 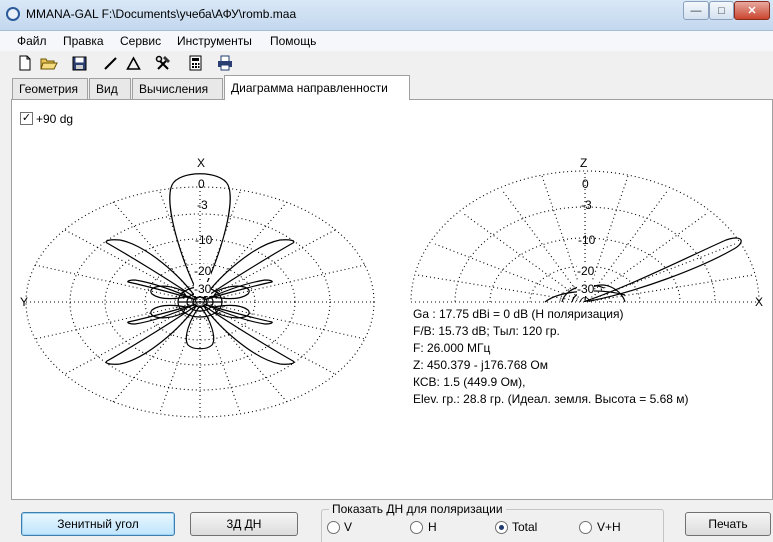 What do you see at coordinates (480, 365) in the screenshot?
I see `impedance-readout: Z: 450.379 - j176.768 Ом` at bounding box center [480, 365].